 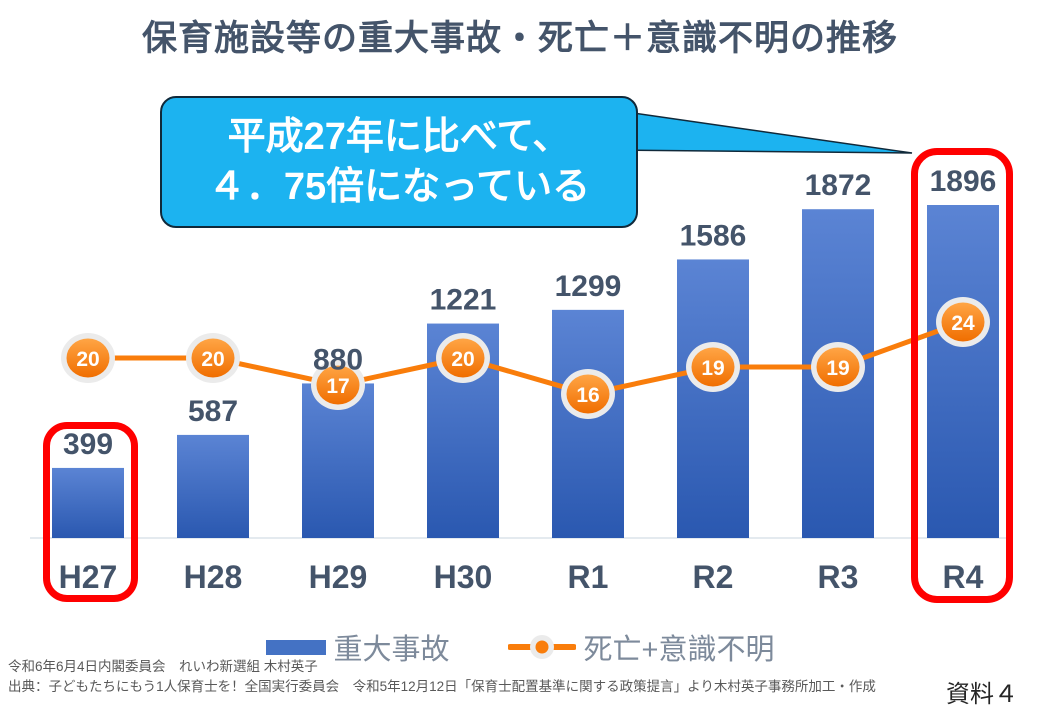 I want to click on bar-value-r2: 1586, so click(x=713, y=235).